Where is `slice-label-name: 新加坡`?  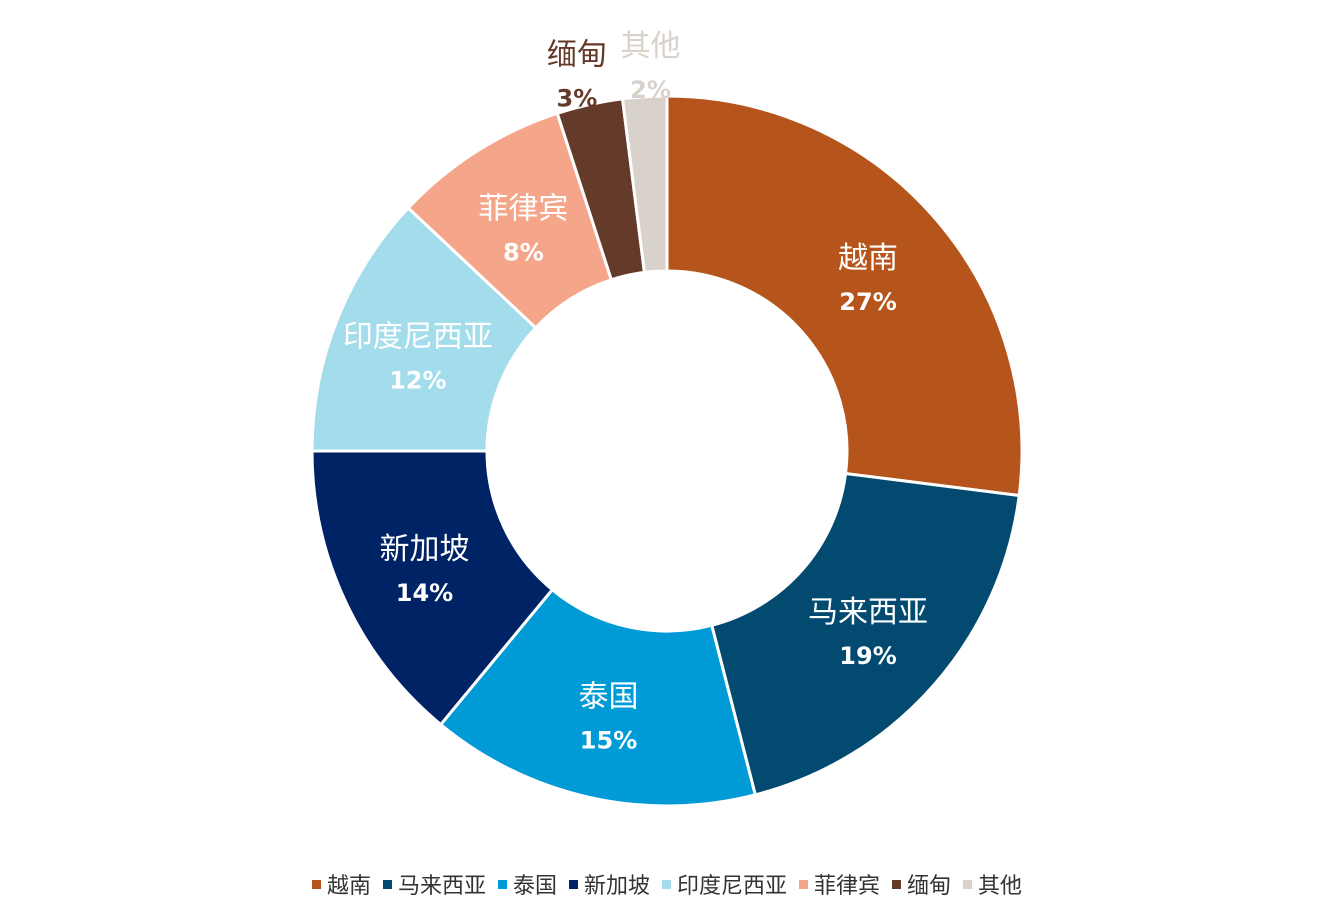
slice-label-name: 新加坡 is located at coordinates (425, 549).